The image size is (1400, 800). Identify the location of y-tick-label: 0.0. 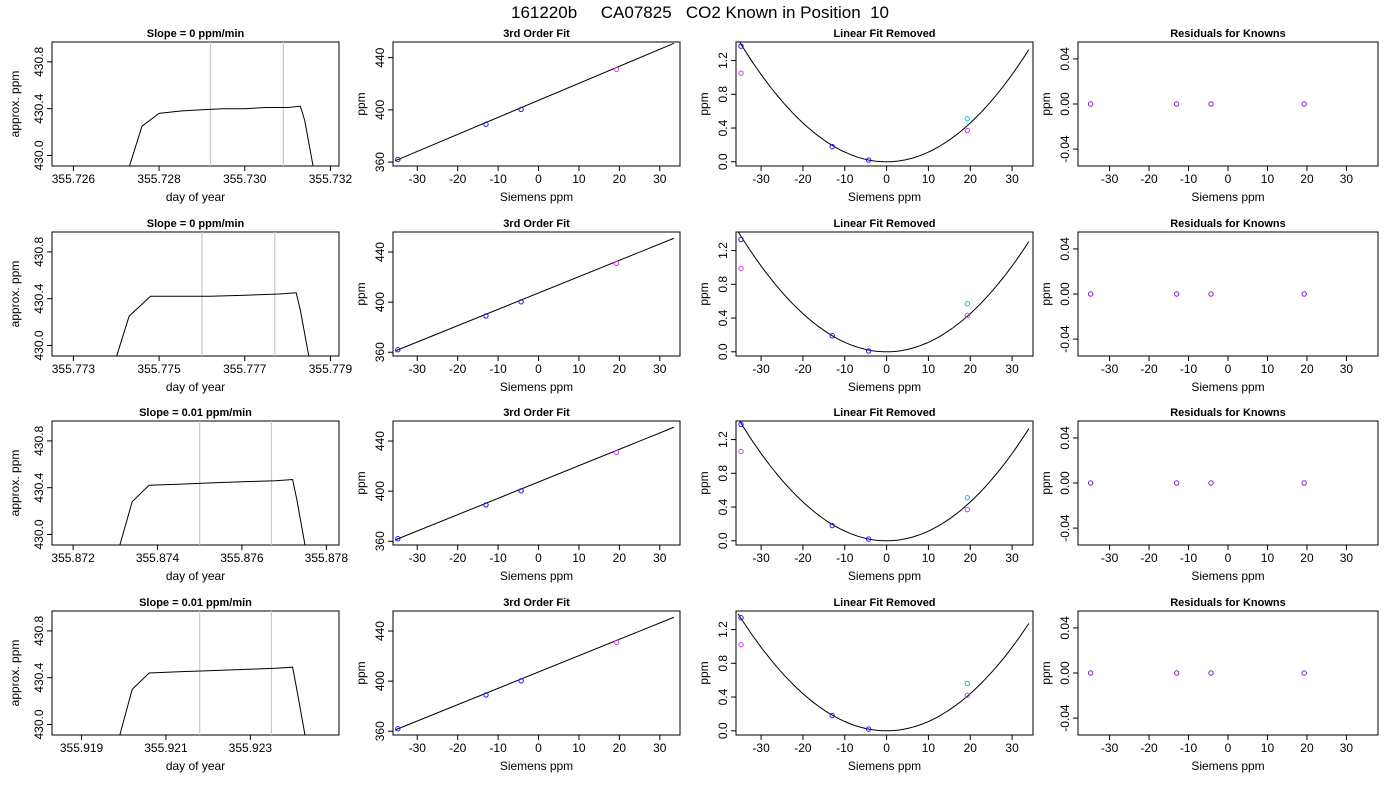
(723, 540).